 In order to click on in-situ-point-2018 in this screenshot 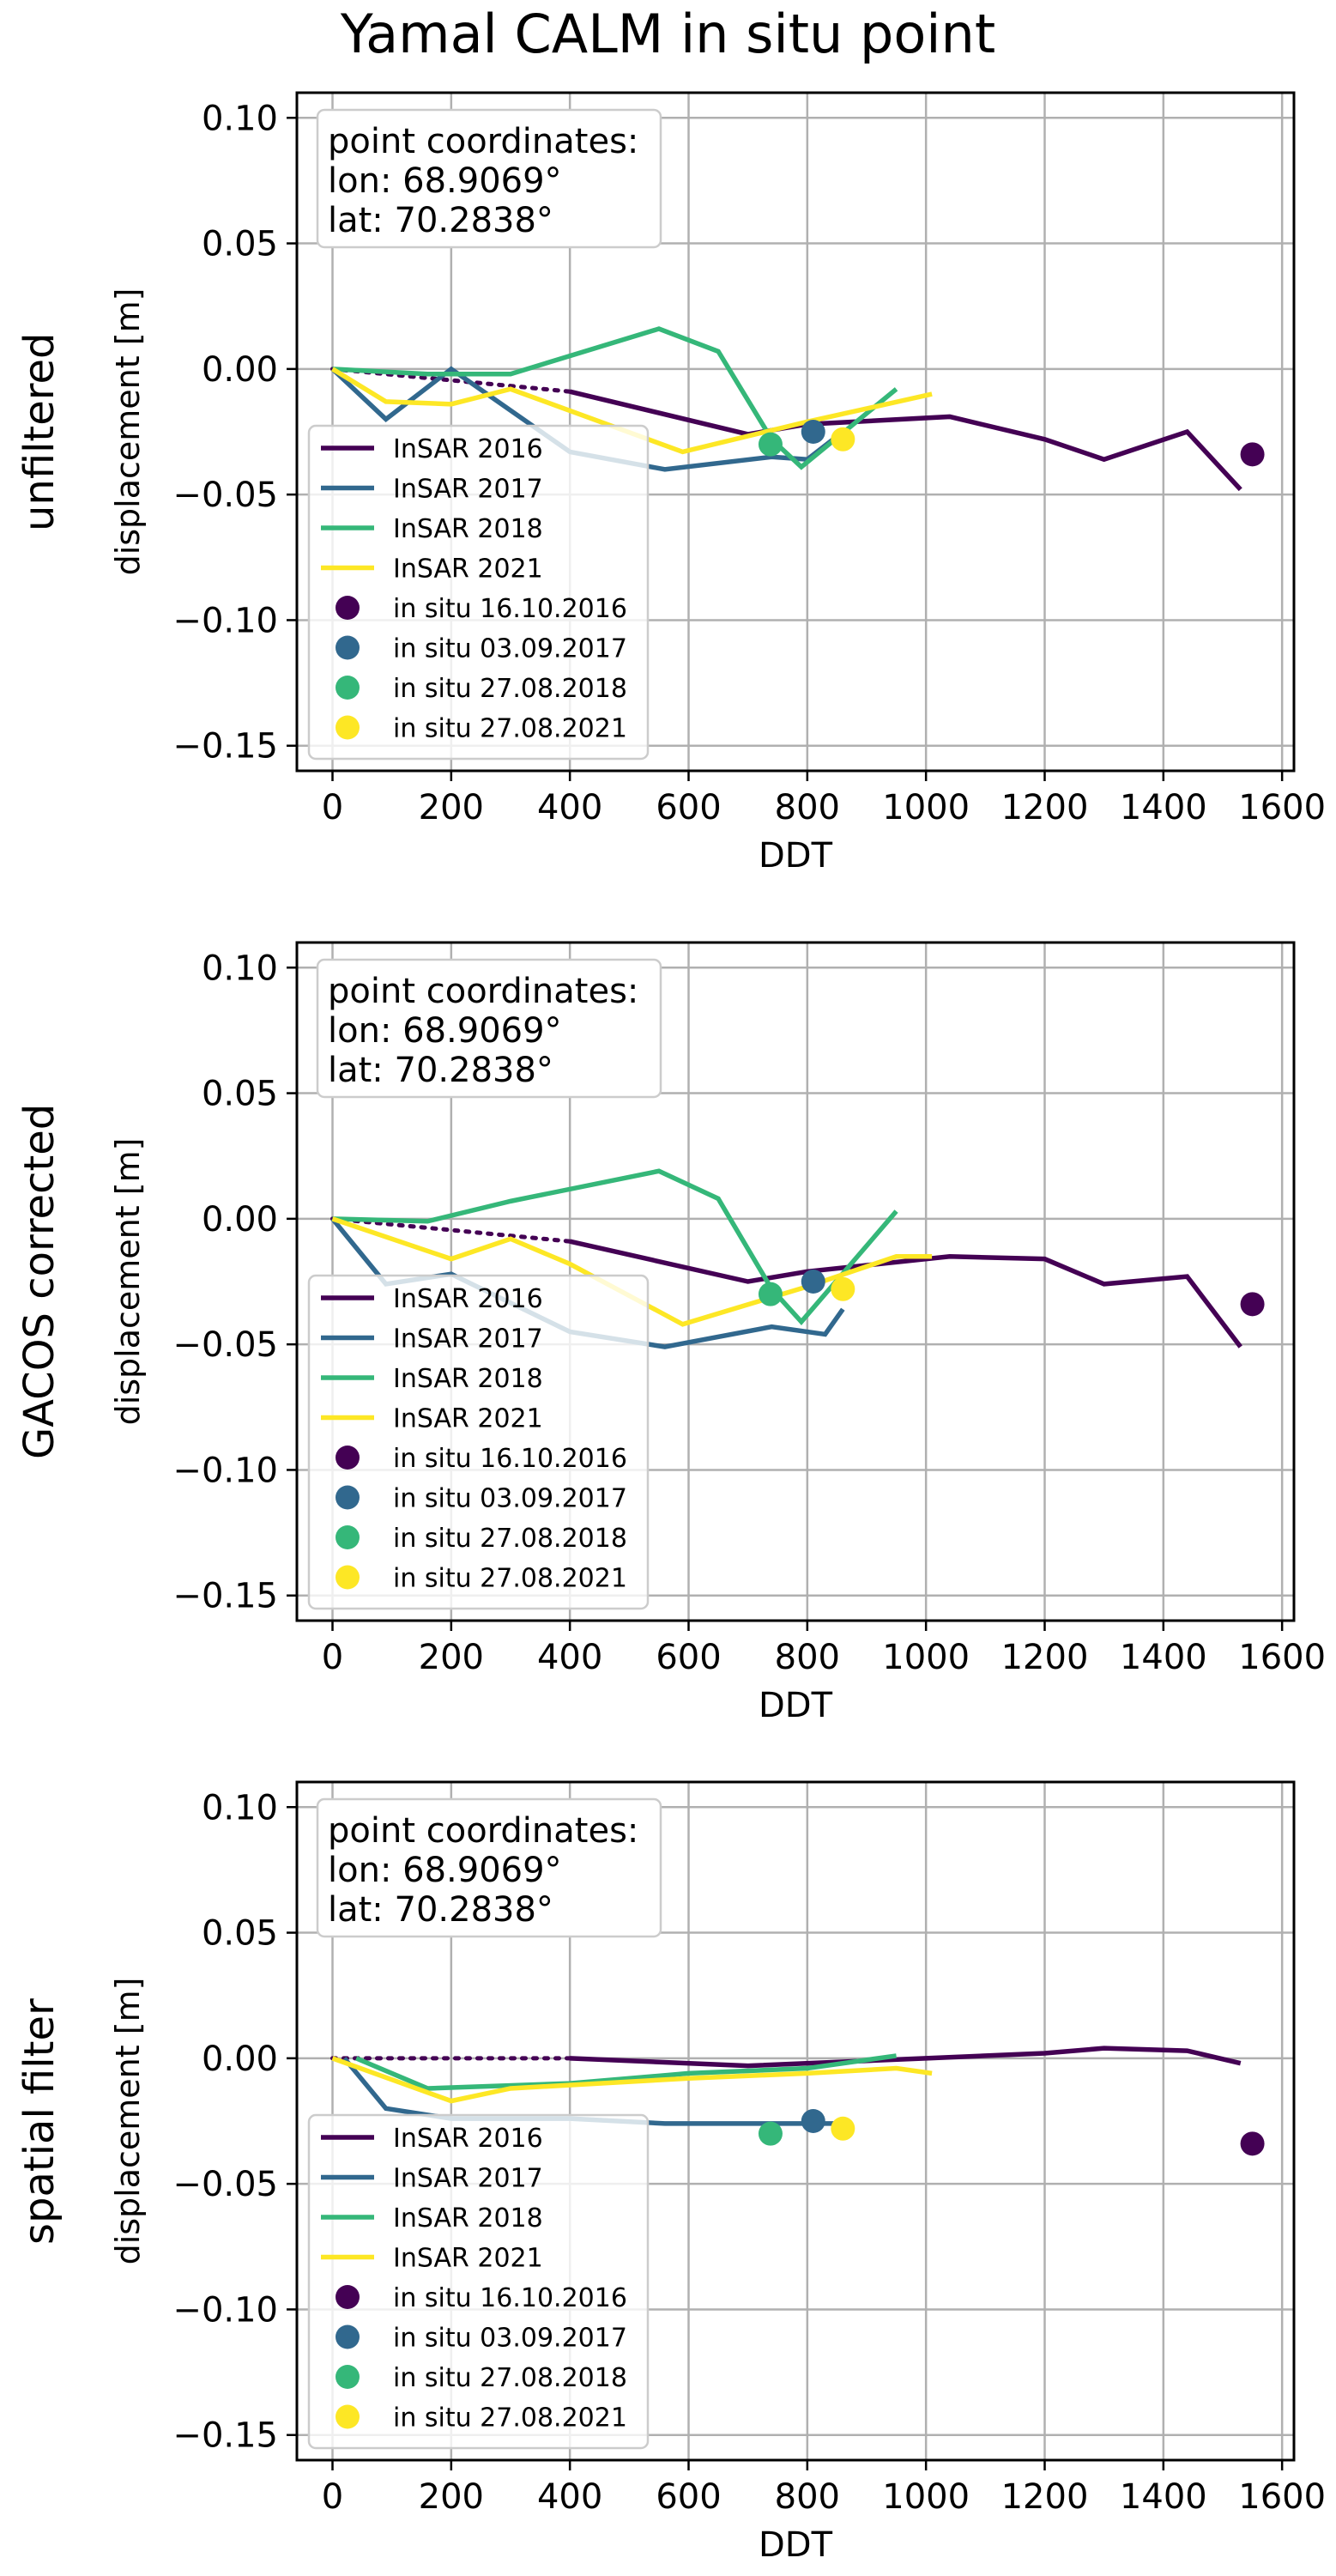, I will do `click(770, 1294)`.